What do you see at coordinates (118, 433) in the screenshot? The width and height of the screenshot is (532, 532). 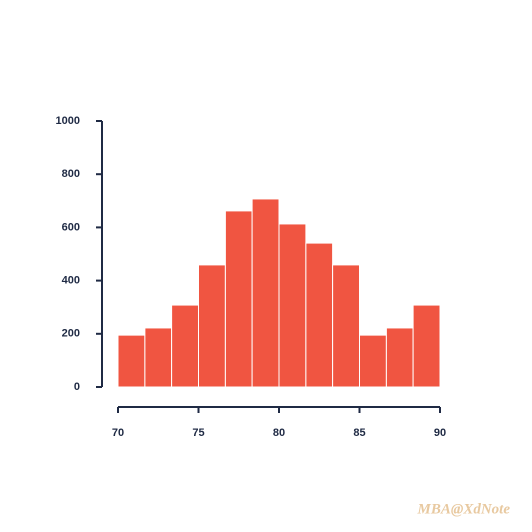 I see `x-tick-label: 70` at bounding box center [118, 433].